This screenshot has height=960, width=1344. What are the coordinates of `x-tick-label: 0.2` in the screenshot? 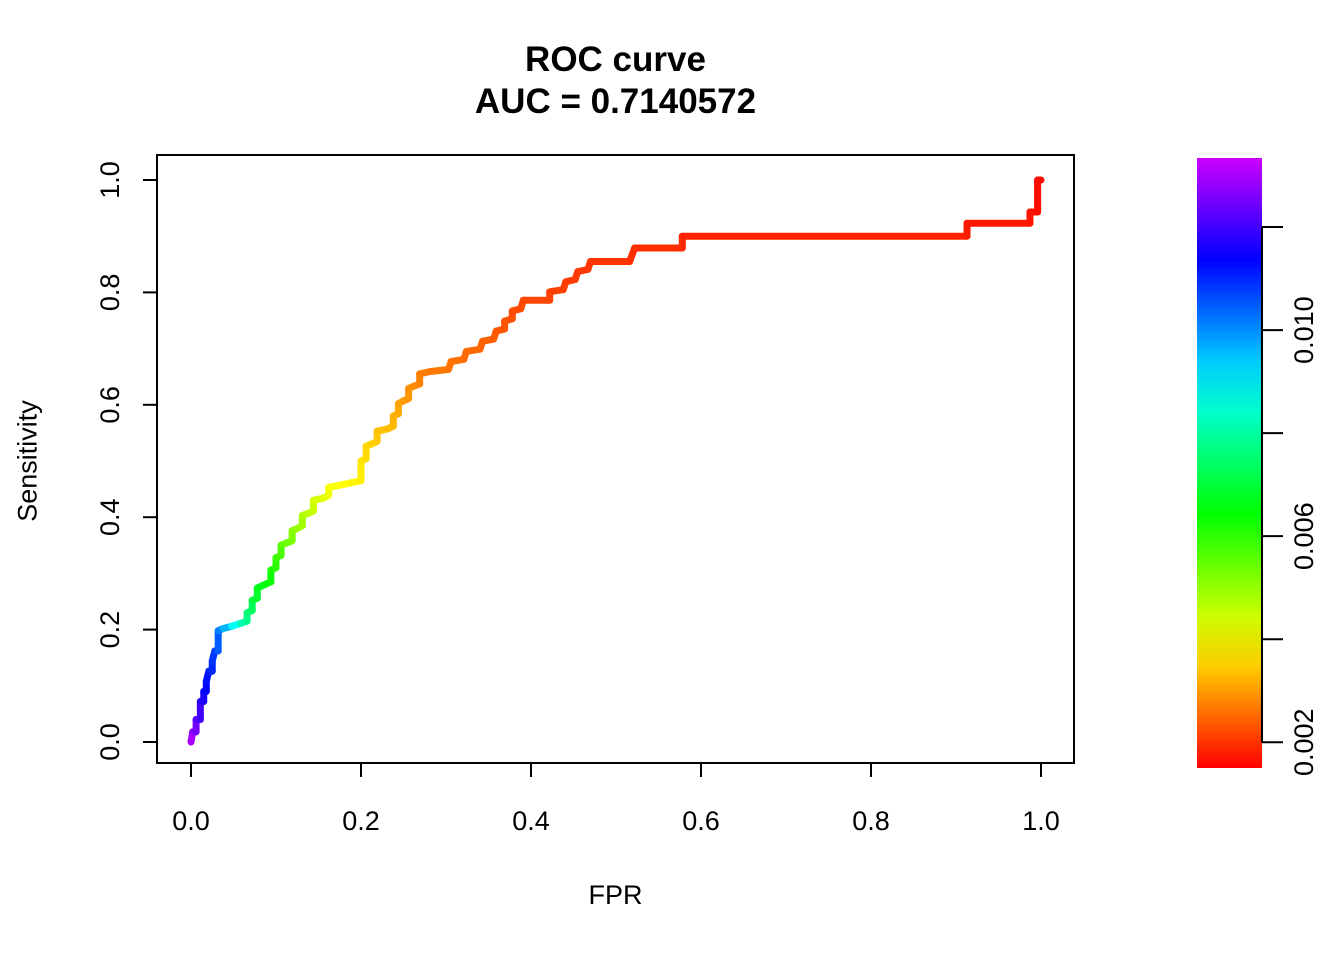 It's located at (361, 821).